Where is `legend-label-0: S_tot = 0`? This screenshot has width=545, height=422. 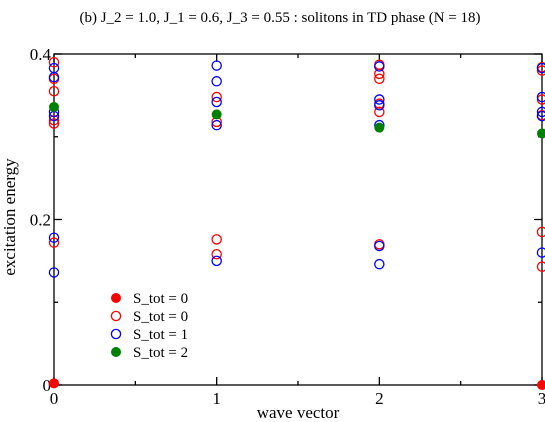 legend-label-0: S_tot = 0 is located at coordinates (160, 299).